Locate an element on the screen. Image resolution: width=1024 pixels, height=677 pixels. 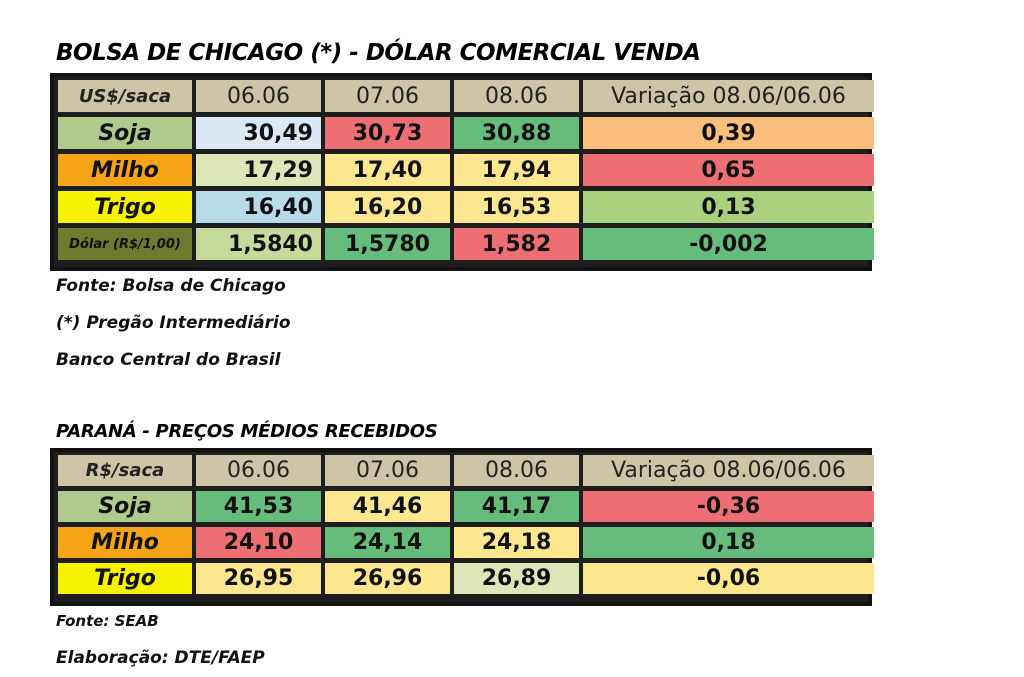
credit-note: Elaboração: DTE/FAEP is located at coordinates (160, 658).